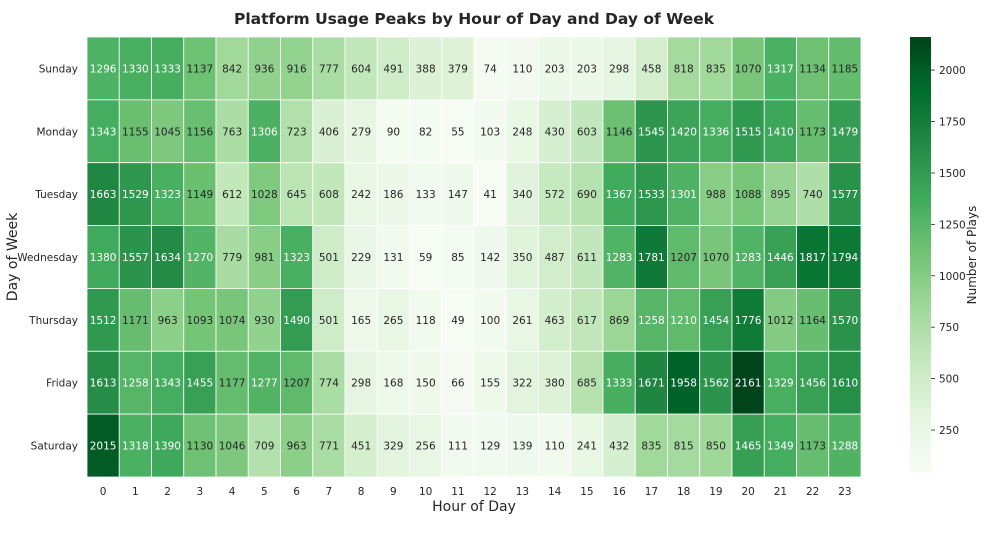 This screenshot has height=536, width=985. I want to click on cell-value-label: 1093, so click(200, 321).